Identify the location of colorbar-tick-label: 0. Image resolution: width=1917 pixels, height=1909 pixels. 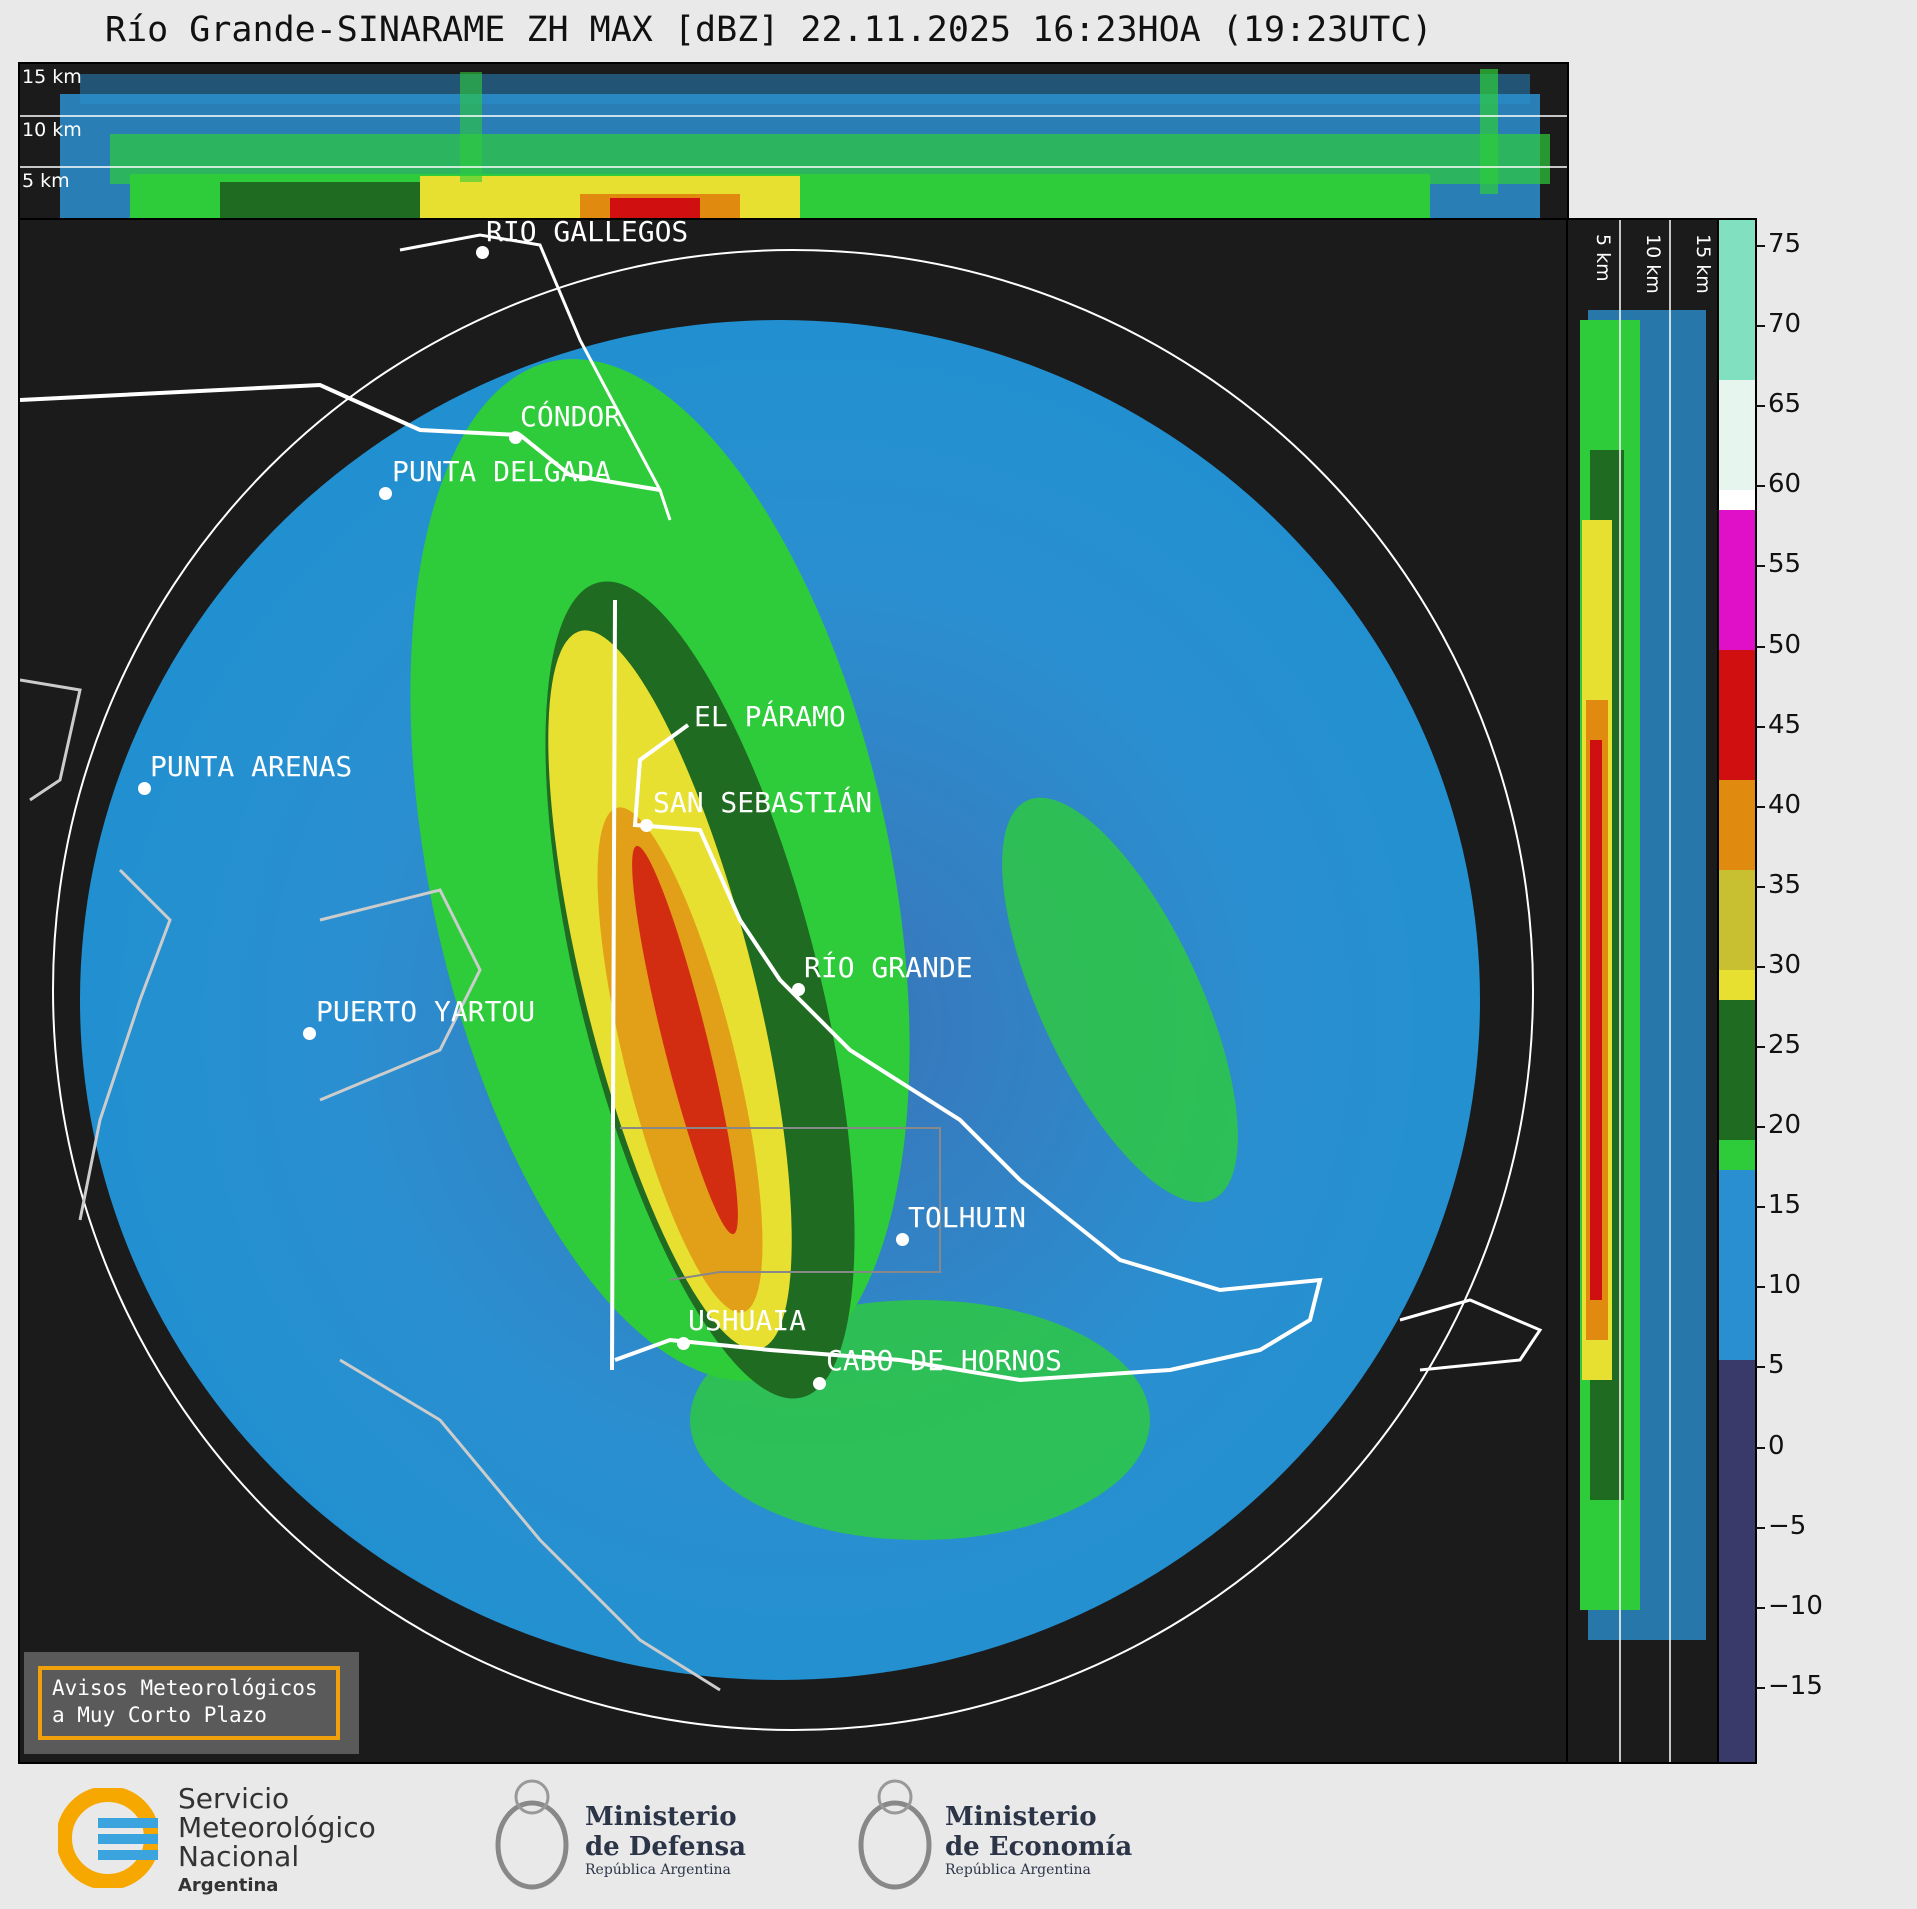
(1776, 1445).